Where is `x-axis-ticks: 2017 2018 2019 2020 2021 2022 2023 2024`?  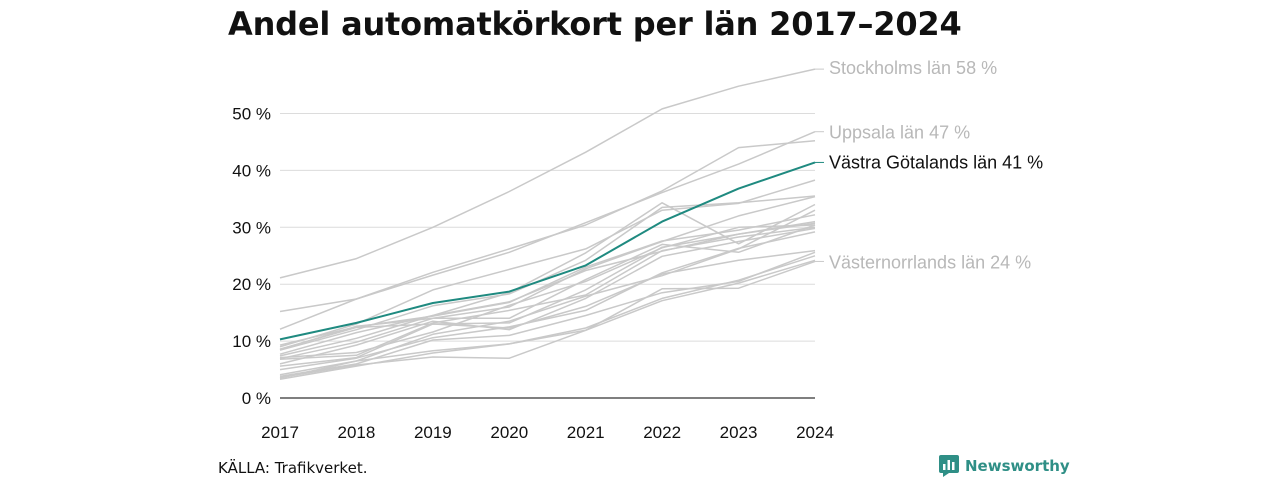
x-axis-ticks: 2017 2018 2019 2020 2021 2022 2023 2024 is located at coordinates (547, 432).